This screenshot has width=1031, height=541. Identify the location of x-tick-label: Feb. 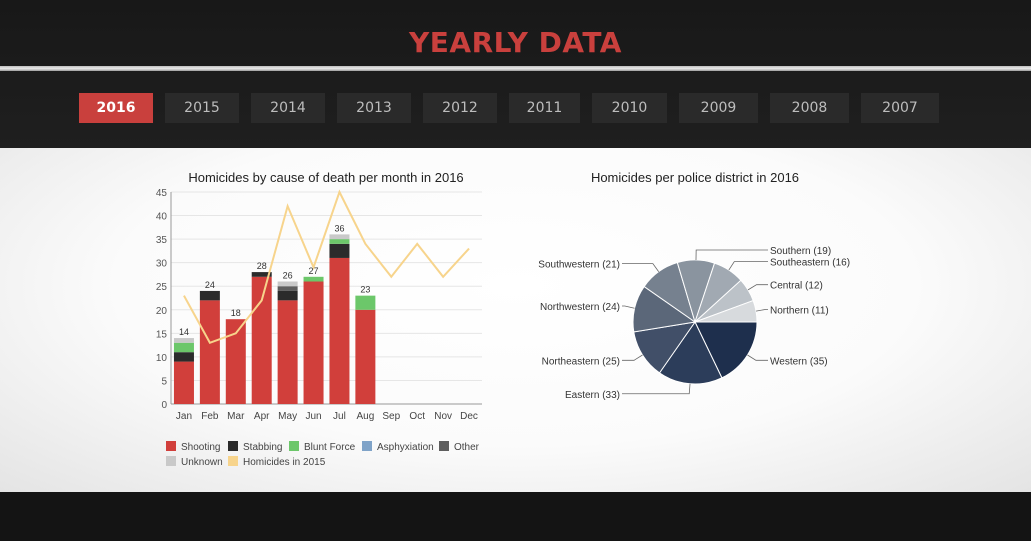
(210, 416).